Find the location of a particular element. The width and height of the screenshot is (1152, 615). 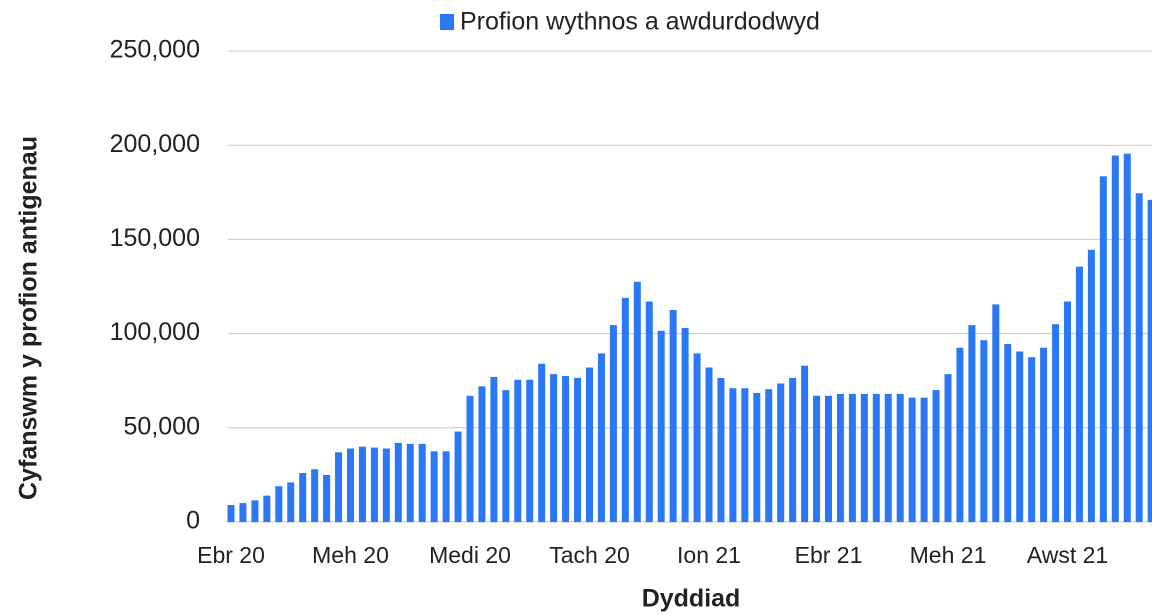

y-tick-label: 150,000 is located at coordinates (155, 238).